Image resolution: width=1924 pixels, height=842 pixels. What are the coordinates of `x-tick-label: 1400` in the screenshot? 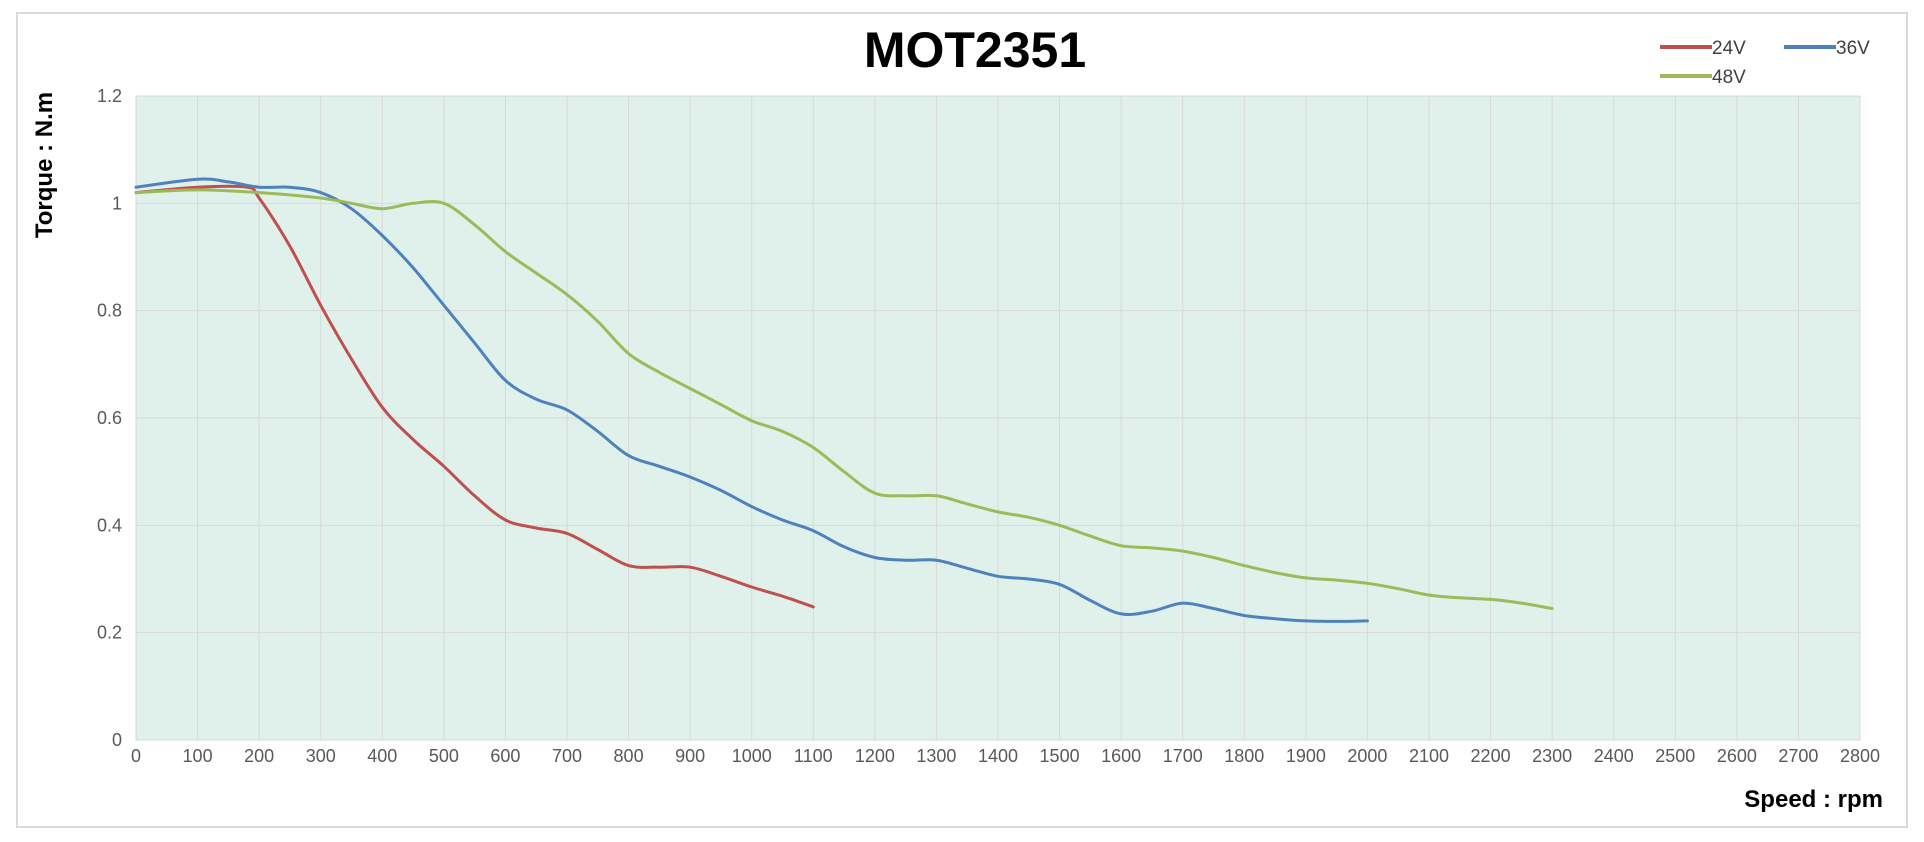 It's located at (998, 756).